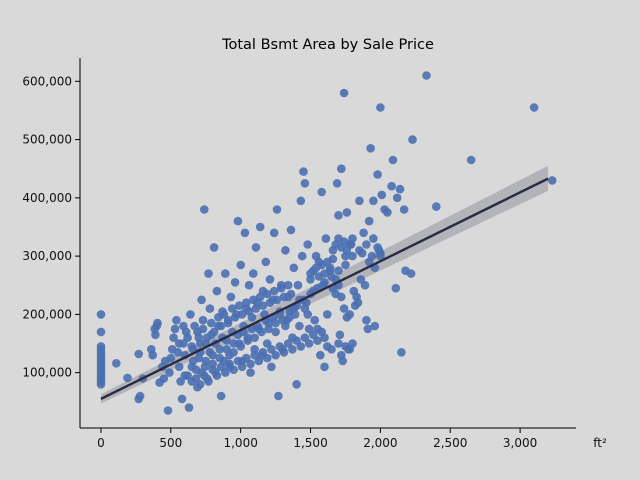 This screenshot has width=640, height=480. Describe the element at coordinates (317, 439) in the screenshot. I see `x-axis-ticks: 0 500 1,000 1,500 2,000 2,500 3,000` at that location.